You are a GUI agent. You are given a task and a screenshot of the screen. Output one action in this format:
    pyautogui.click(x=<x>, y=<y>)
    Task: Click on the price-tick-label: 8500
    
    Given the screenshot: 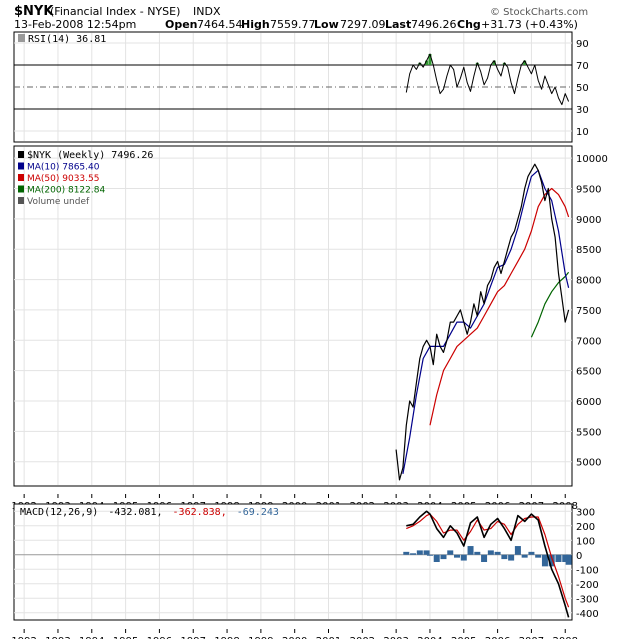 What is the action you would take?
    pyautogui.click(x=588, y=250)
    